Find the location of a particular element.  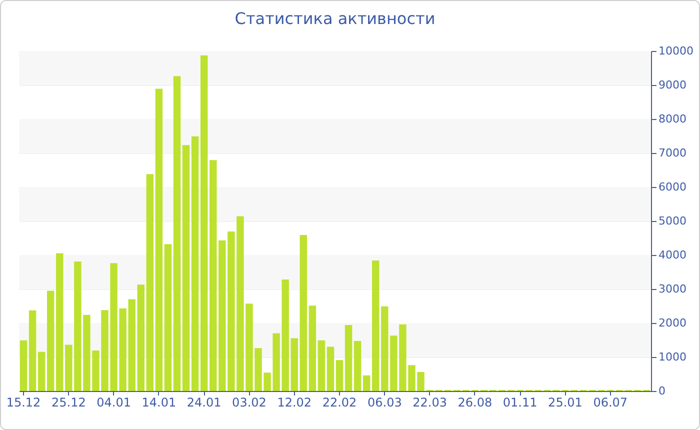

x-tick-label: 22.02 is located at coordinates (339, 403).